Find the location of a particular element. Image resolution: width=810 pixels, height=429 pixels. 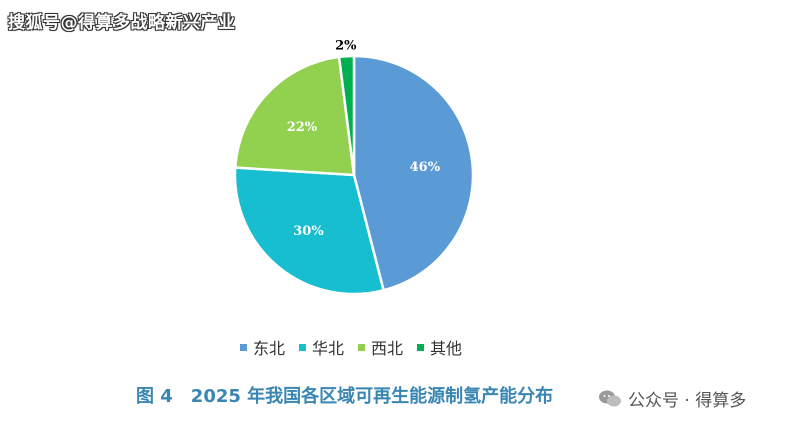

wechat-badge: 公众号 · 得算多 is located at coordinates (672, 398).